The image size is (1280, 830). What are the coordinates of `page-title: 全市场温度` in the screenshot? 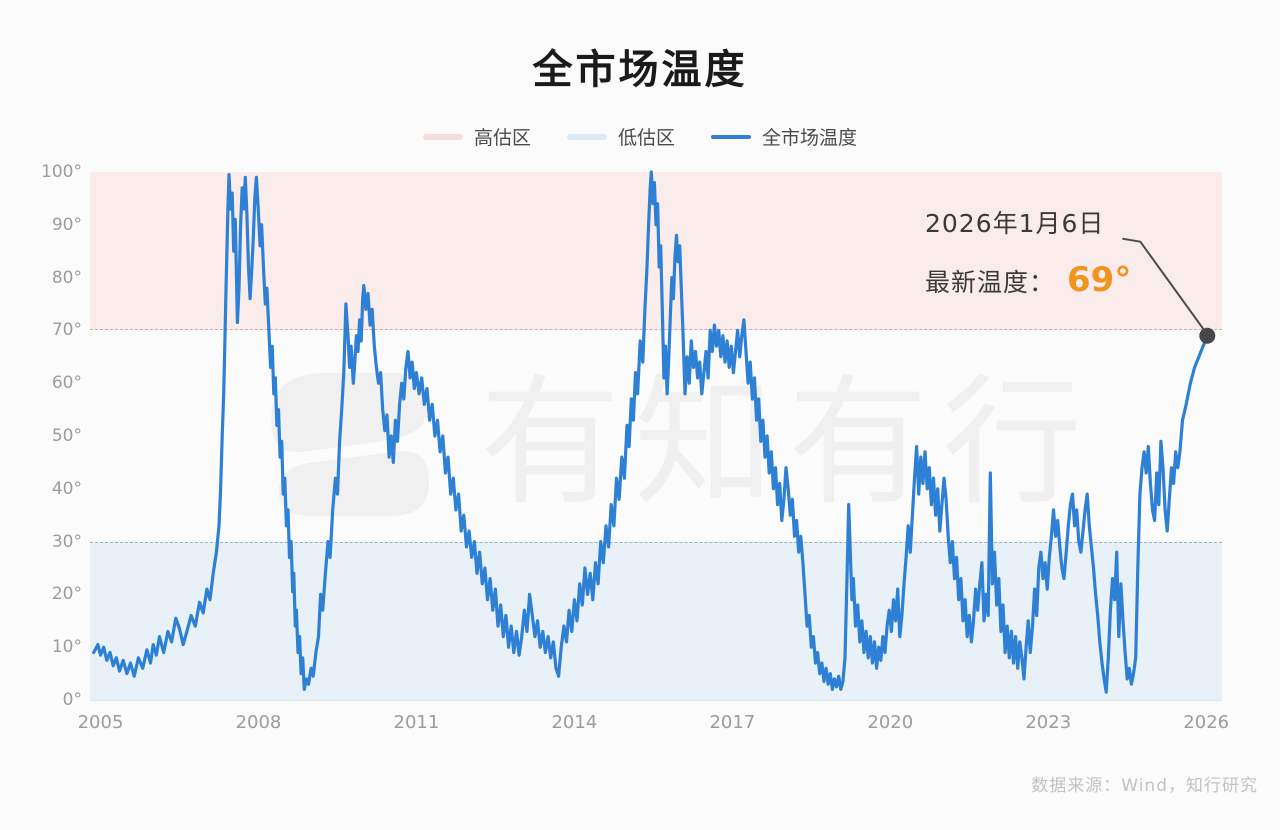 It's located at (640, 70).